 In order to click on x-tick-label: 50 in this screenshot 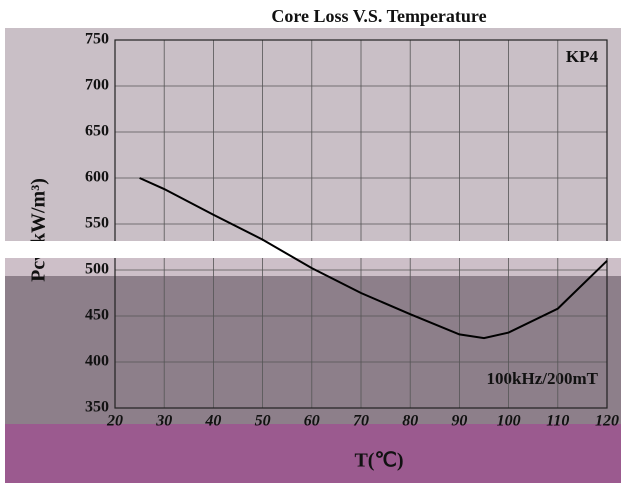, I will do `click(263, 421)`.